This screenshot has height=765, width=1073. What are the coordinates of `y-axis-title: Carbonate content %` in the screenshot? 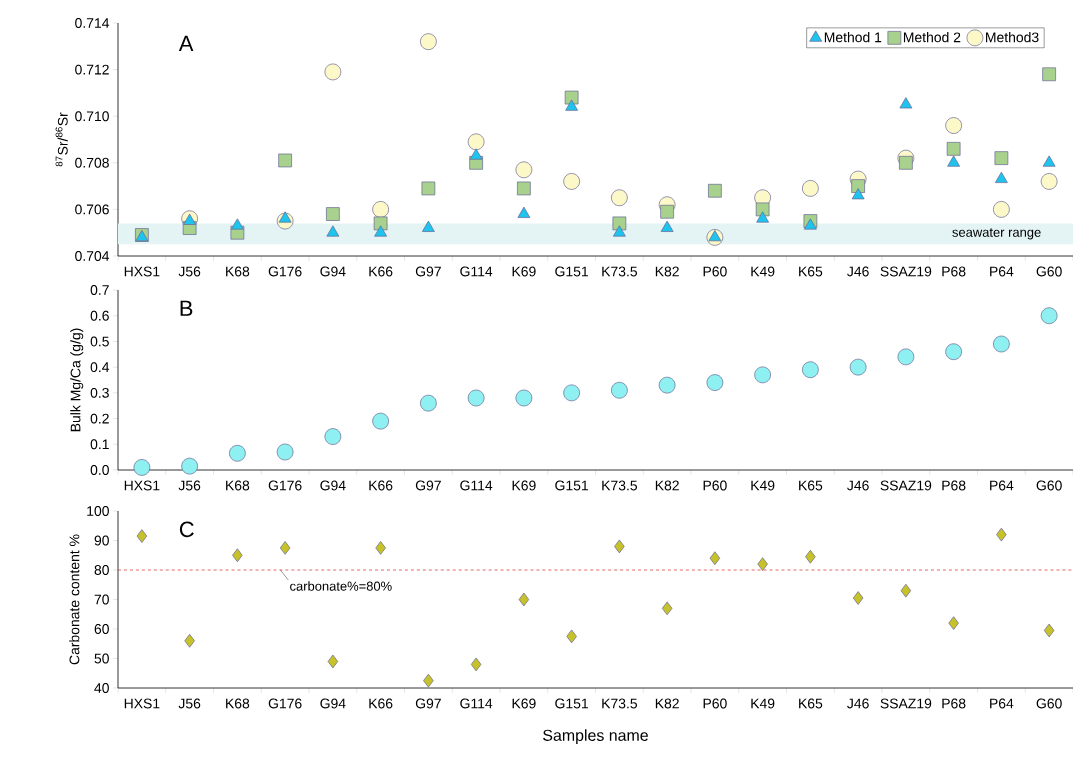 It's located at (74, 599).